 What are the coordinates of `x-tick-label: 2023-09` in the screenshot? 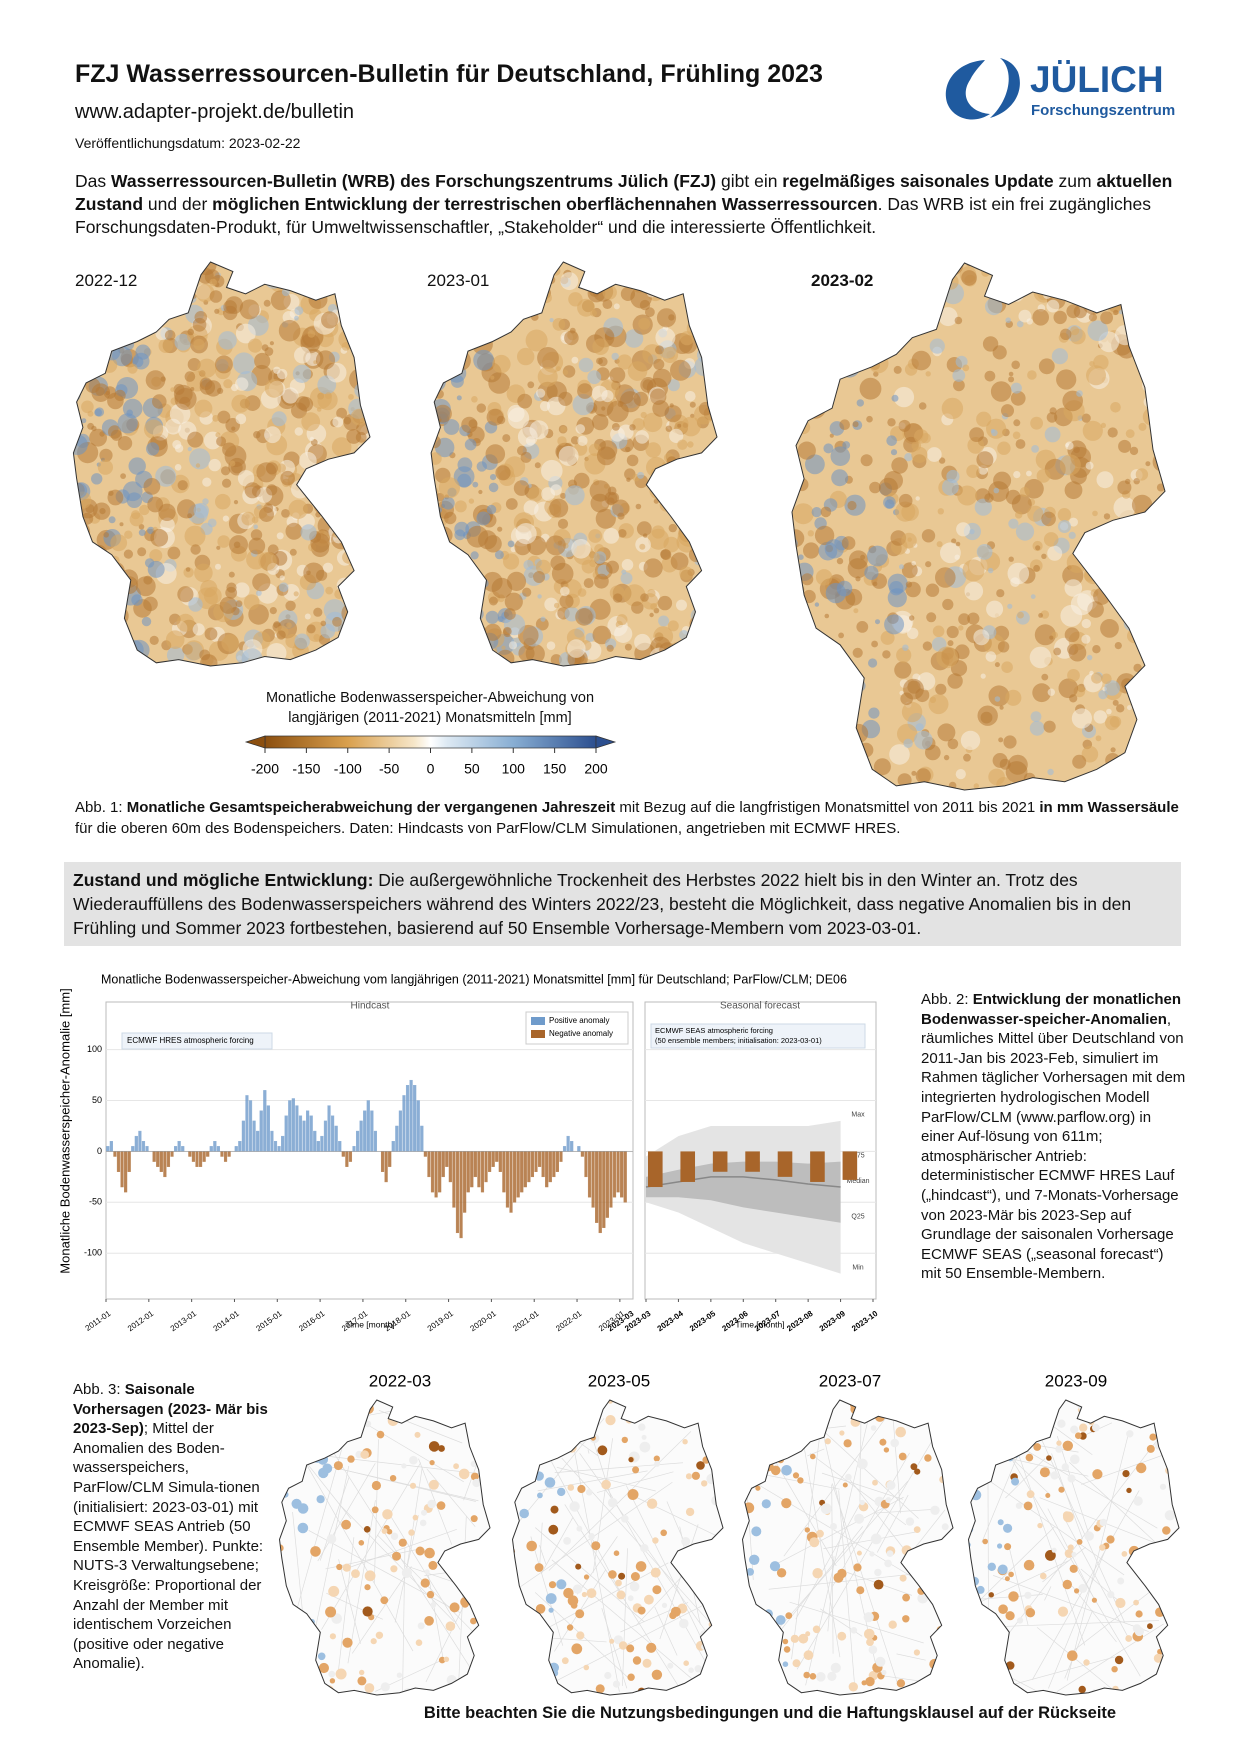 It's located at (833, 1321).